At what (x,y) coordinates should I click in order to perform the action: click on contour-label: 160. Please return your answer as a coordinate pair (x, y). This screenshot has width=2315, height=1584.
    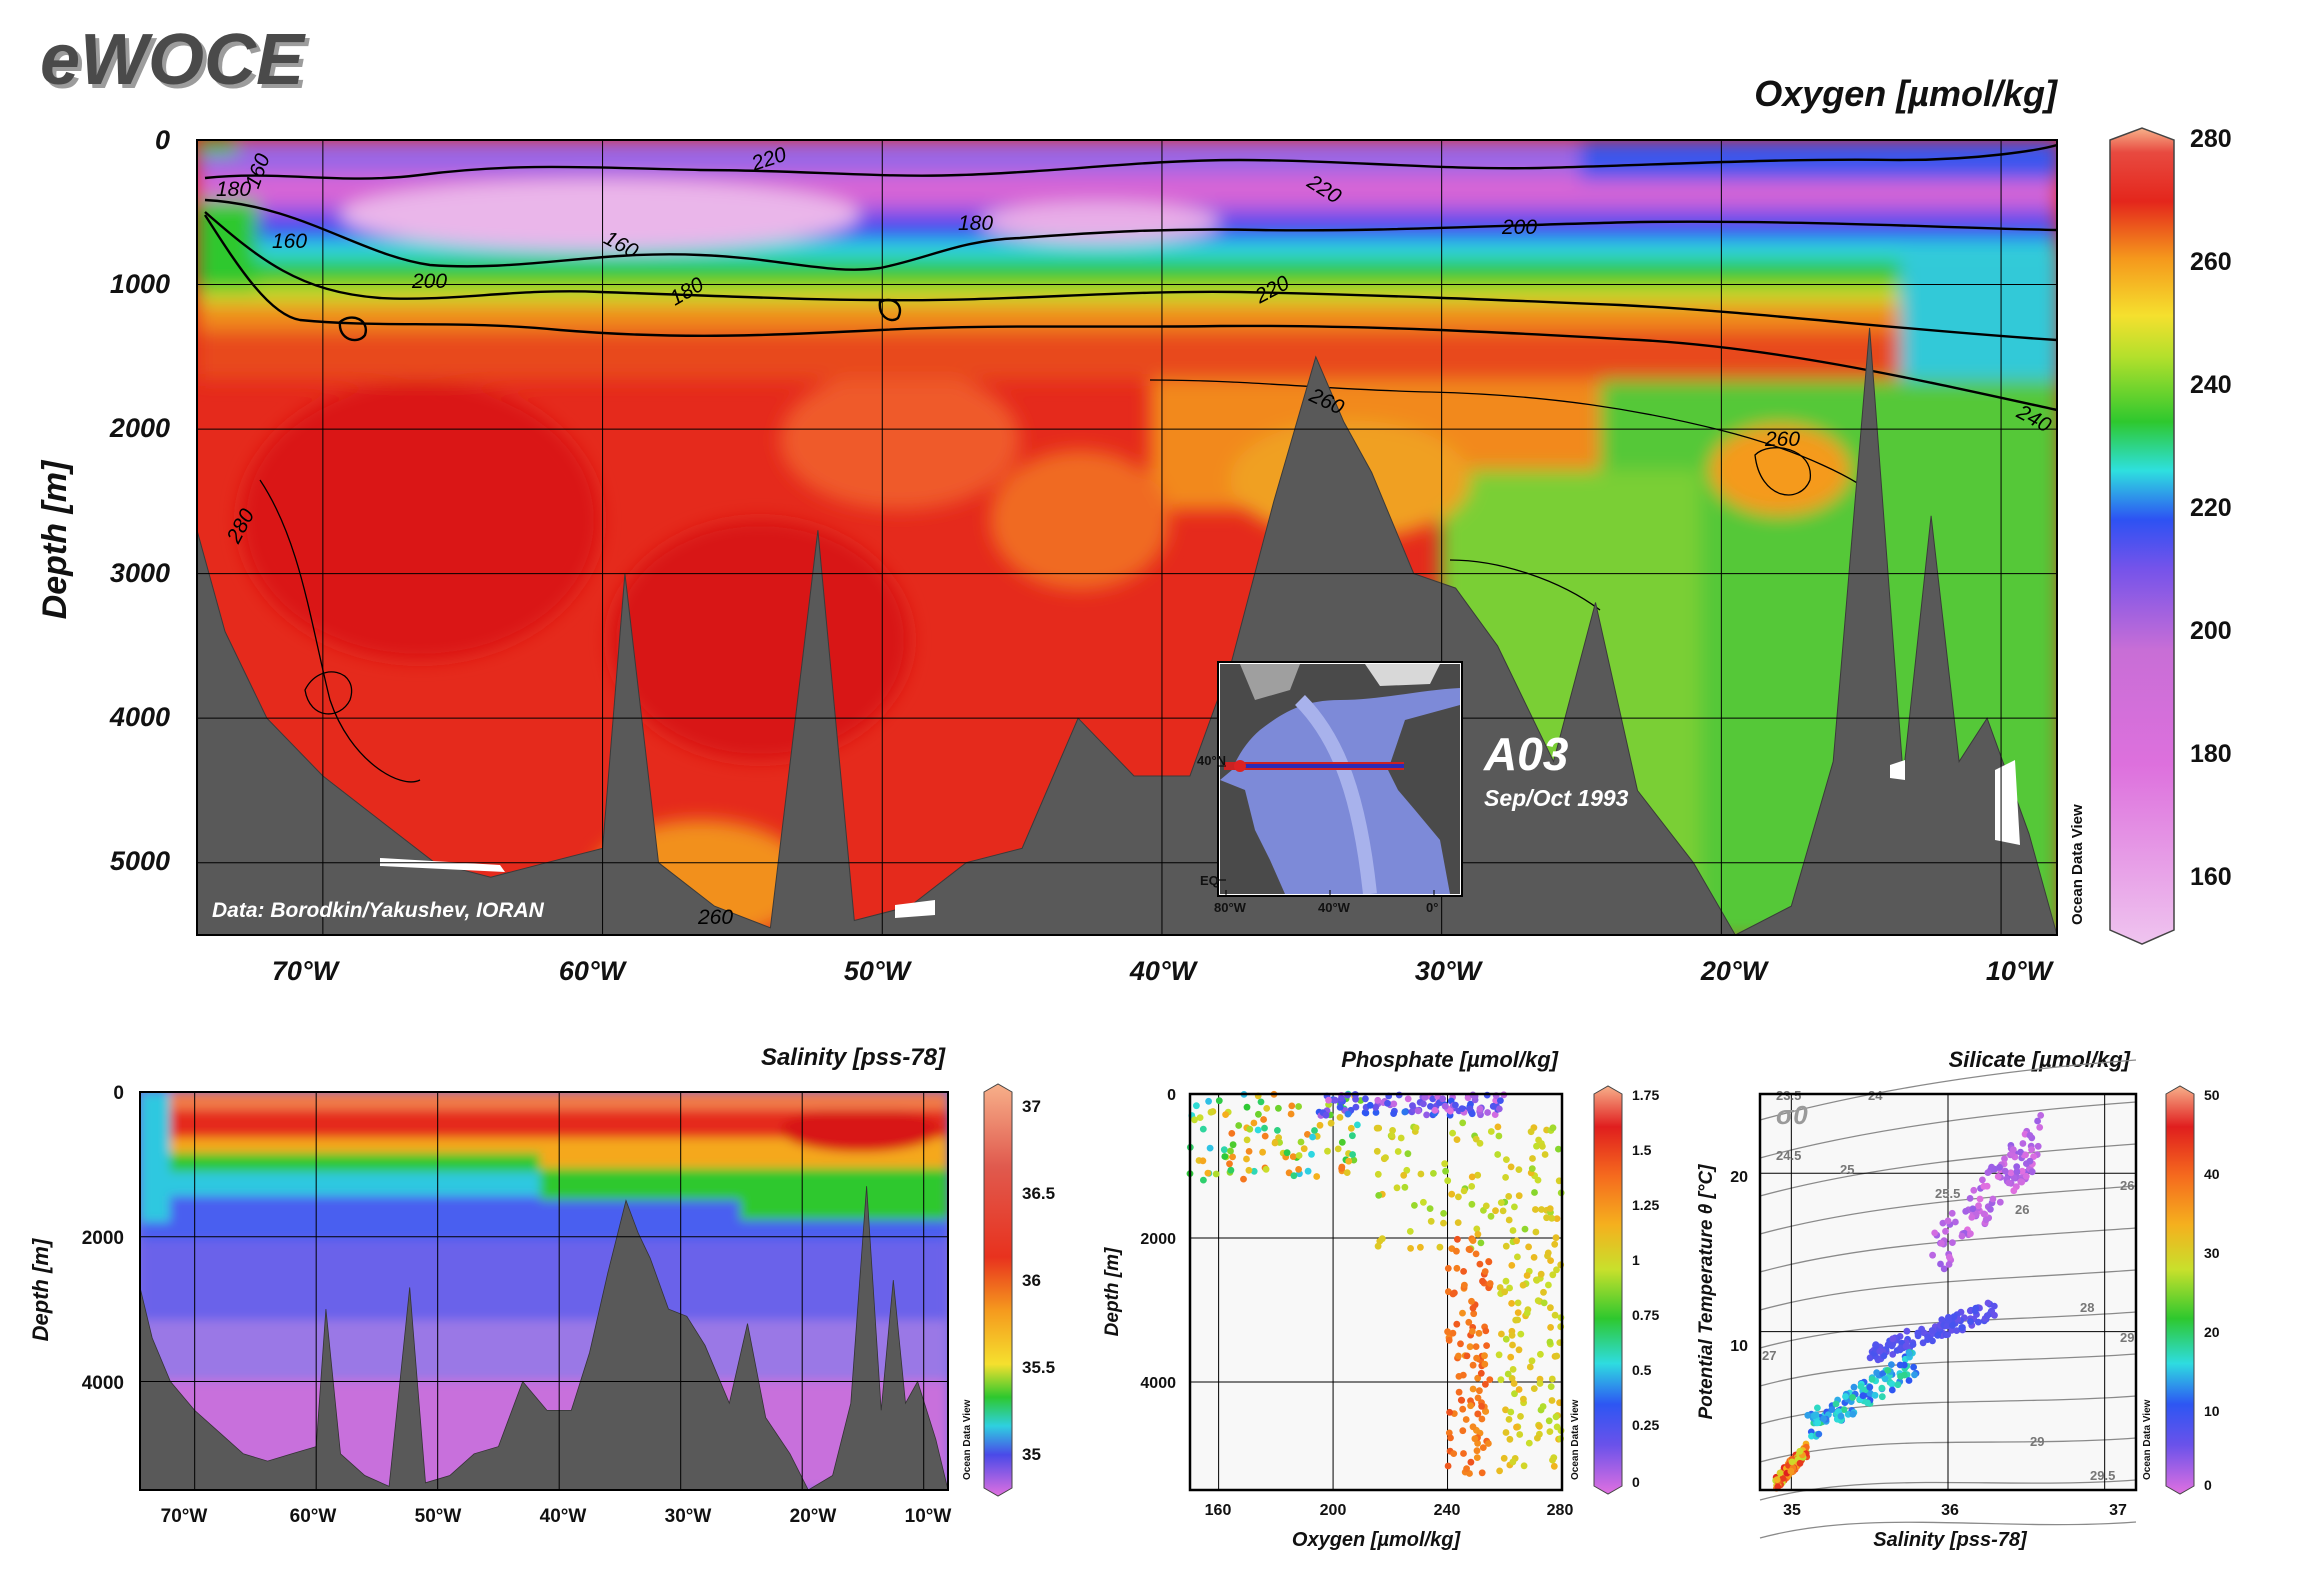
    Looking at the image, I should click on (289, 241).